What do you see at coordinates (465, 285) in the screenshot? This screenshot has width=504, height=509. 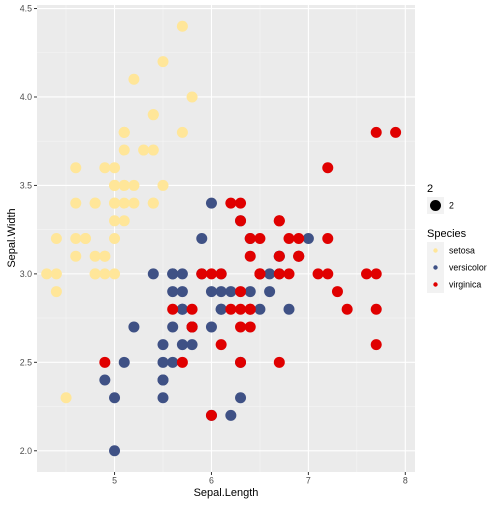 I see `legend-label-virginica: virginica` at bounding box center [465, 285].